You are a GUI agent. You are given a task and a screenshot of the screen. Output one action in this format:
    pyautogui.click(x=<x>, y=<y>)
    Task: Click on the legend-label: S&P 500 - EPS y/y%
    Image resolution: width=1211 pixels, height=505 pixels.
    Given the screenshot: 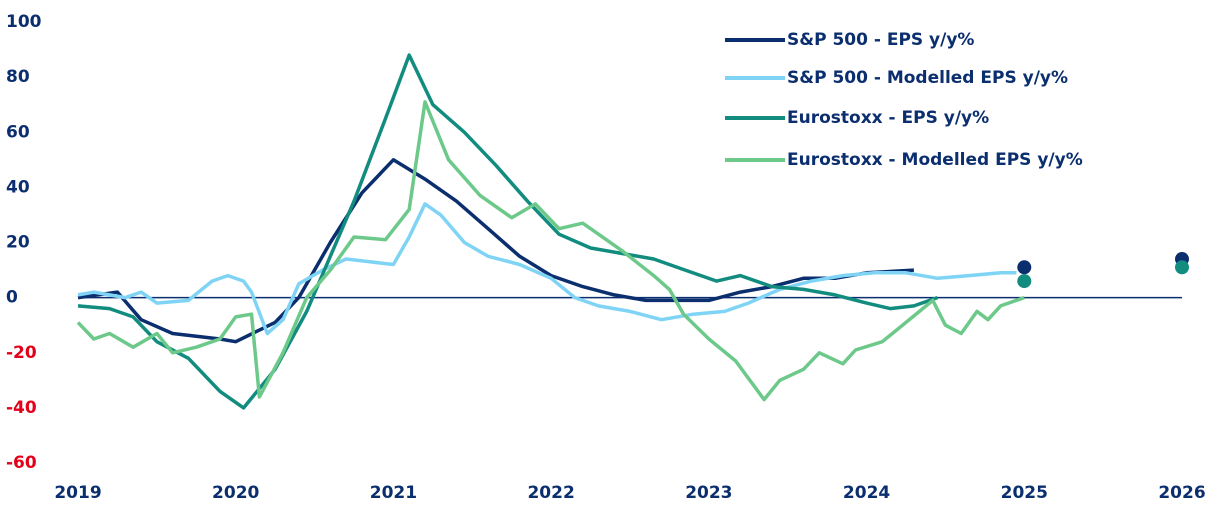 What is the action you would take?
    pyautogui.click(x=880, y=40)
    